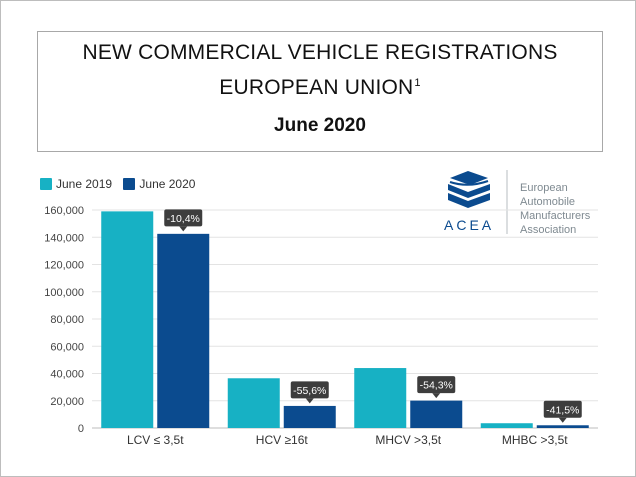  What do you see at coordinates (548, 202) in the screenshot?
I see `acea-name-line: Automobile` at bounding box center [548, 202].